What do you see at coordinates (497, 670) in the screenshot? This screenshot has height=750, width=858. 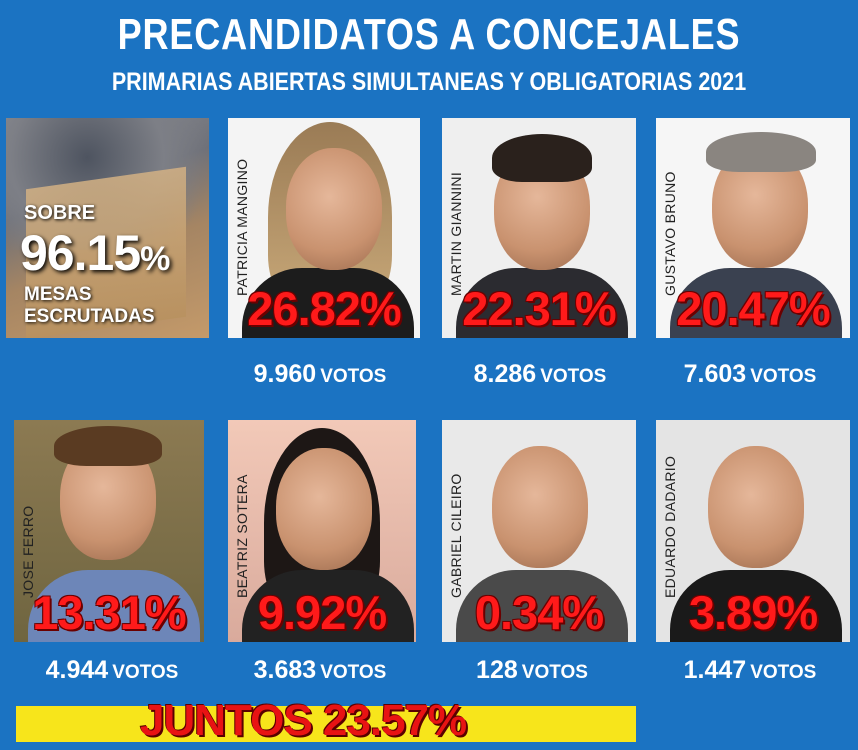 I see `votes-number: 128` at bounding box center [497, 670].